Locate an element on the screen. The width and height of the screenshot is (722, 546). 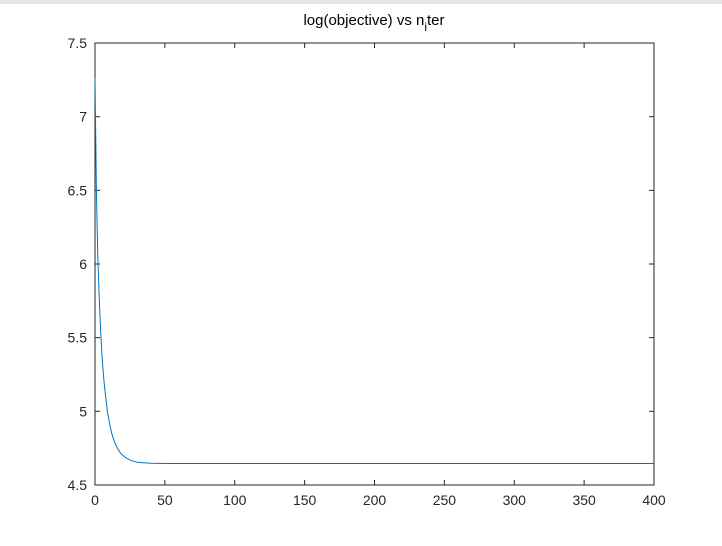
x-tick-label: 50 is located at coordinates (165, 500).